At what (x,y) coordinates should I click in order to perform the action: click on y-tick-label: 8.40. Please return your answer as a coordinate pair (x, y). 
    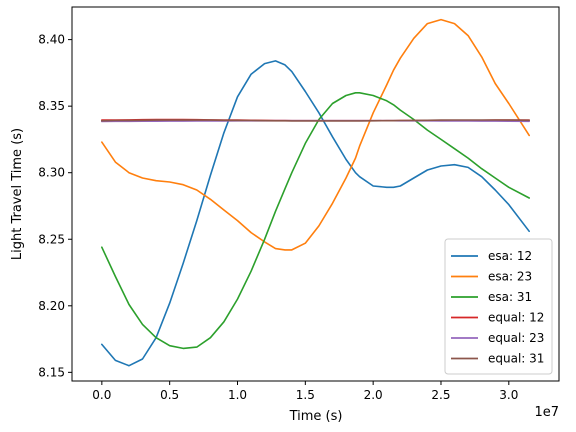
    Looking at the image, I should click on (51, 40).